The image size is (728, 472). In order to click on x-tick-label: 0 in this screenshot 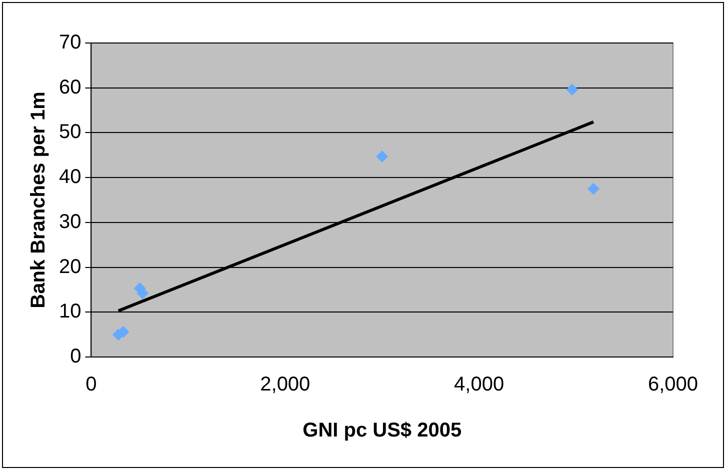, I will do `click(91, 385)`.